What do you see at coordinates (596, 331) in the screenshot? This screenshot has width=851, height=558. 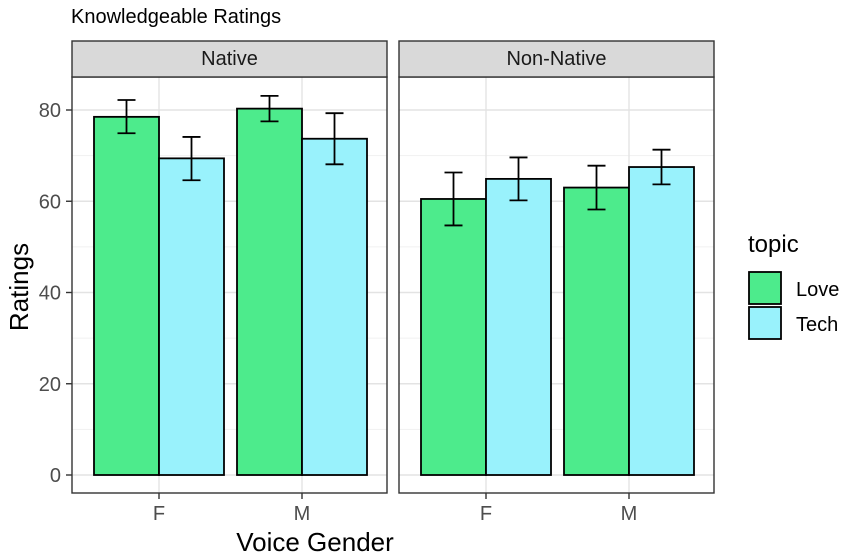 I see `bar-non-native-m-love` at bounding box center [596, 331].